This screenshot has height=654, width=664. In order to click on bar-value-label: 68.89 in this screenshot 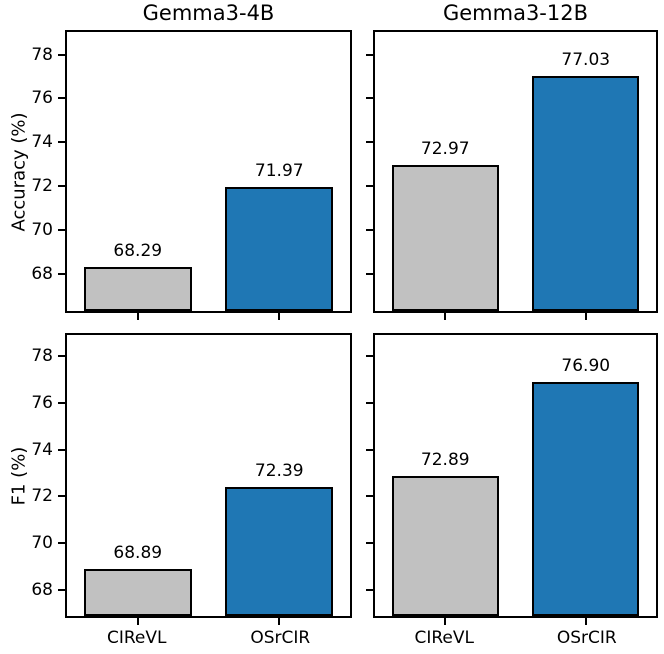, I will do `click(138, 553)`.